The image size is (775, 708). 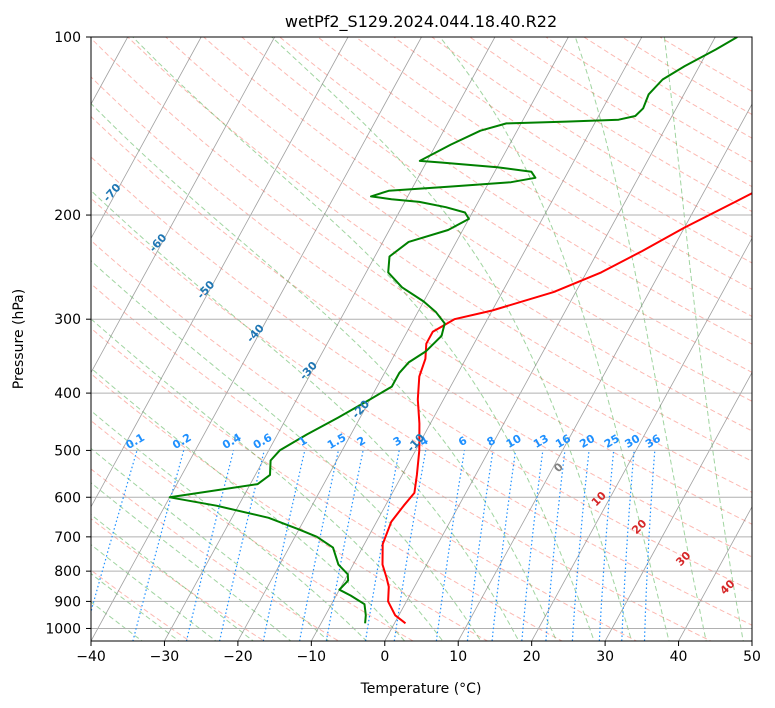 I want to click on y-tick-label: 900, so click(x=67, y=602).